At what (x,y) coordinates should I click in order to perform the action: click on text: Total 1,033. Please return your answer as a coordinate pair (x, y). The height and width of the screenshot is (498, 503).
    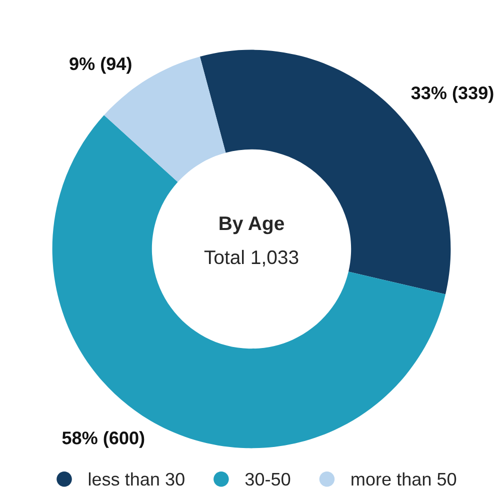
    Looking at the image, I should click on (251, 258).